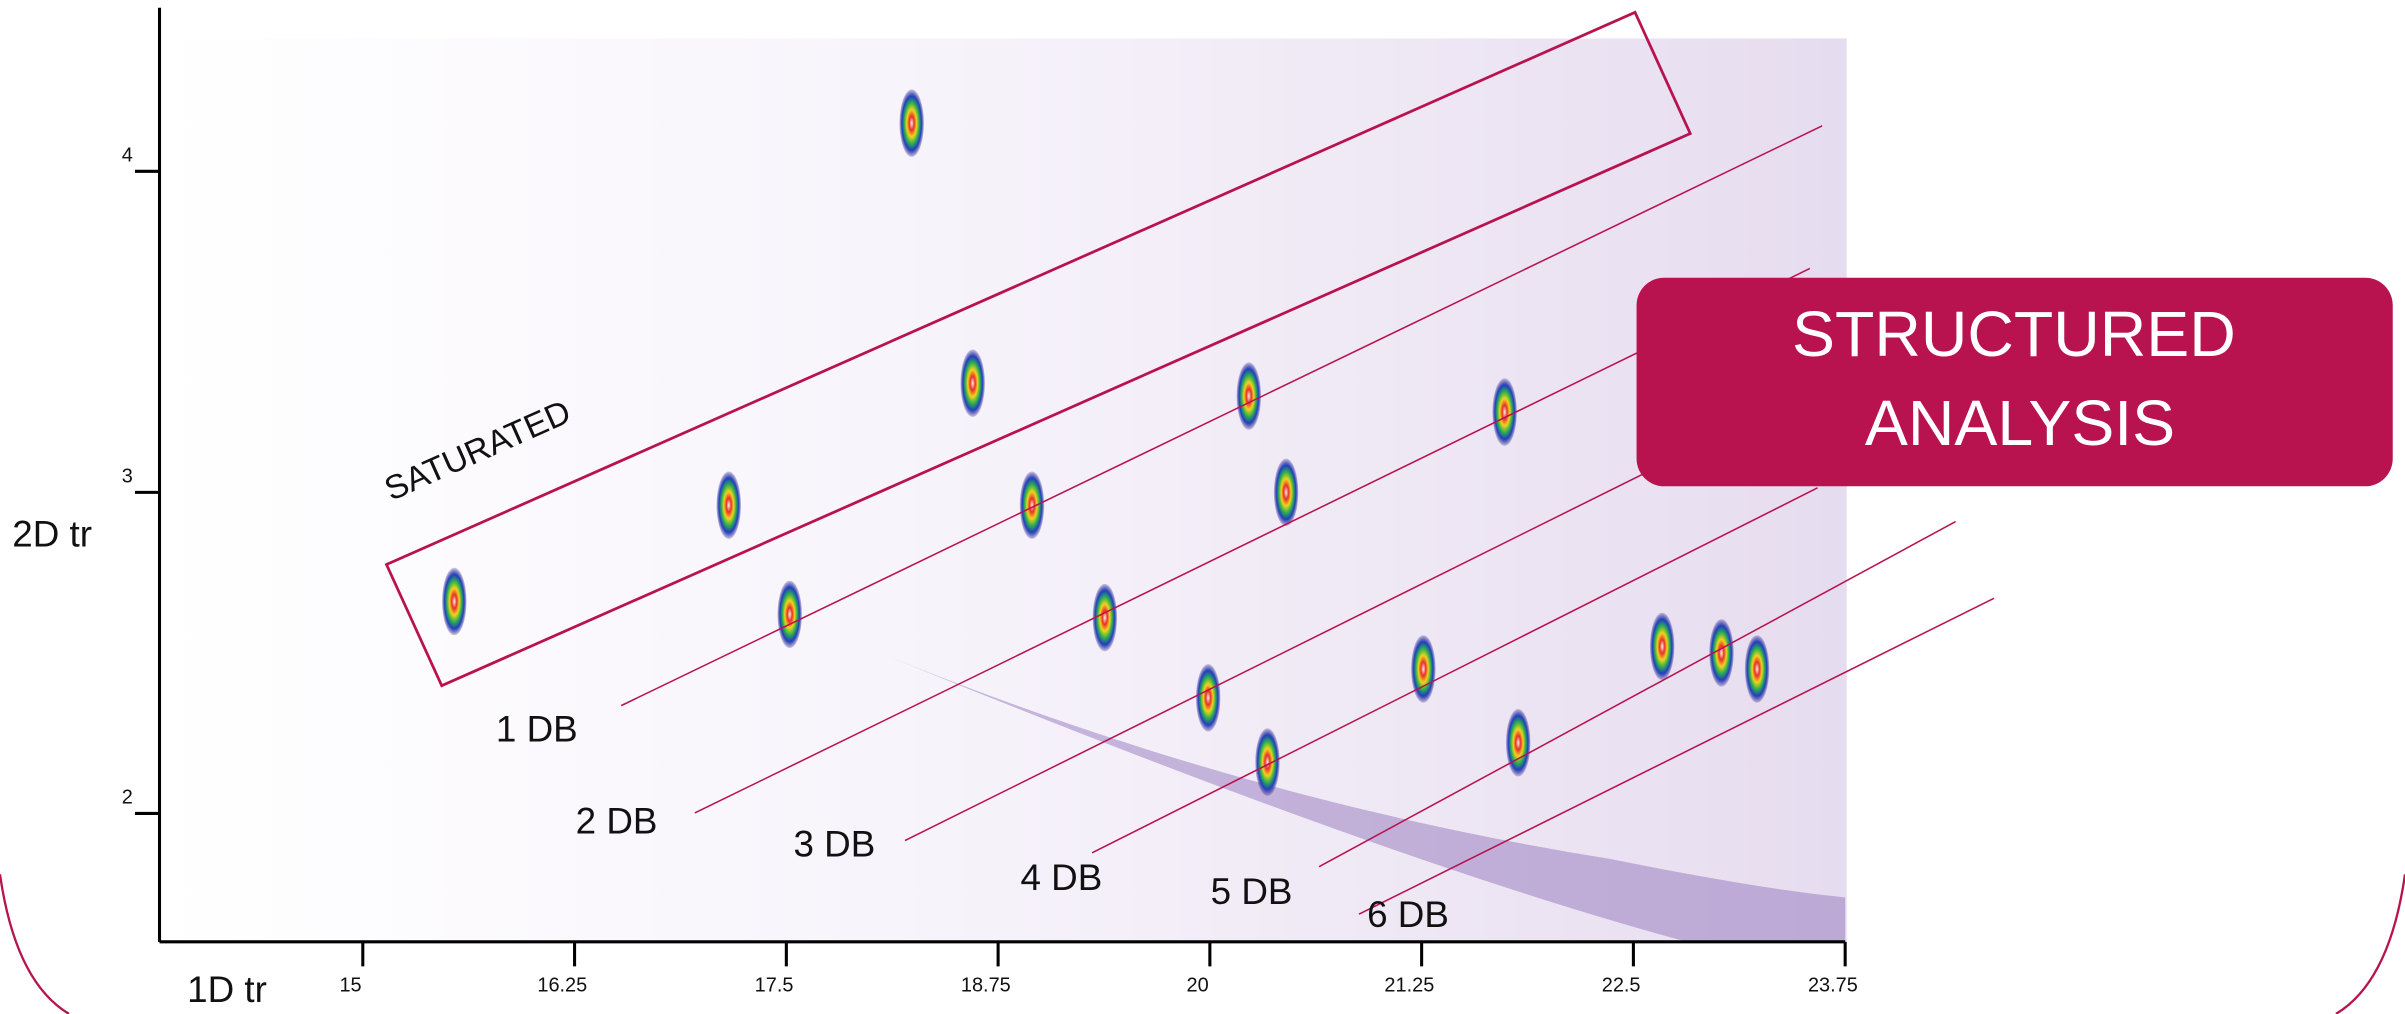  I want to click on annotation: 6 DB, so click(1408, 914).